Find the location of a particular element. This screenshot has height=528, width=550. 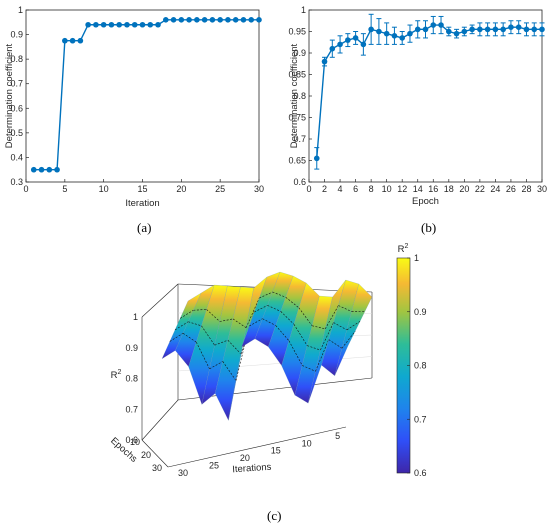

panel-label-b: (b) is located at coordinates (428, 227).